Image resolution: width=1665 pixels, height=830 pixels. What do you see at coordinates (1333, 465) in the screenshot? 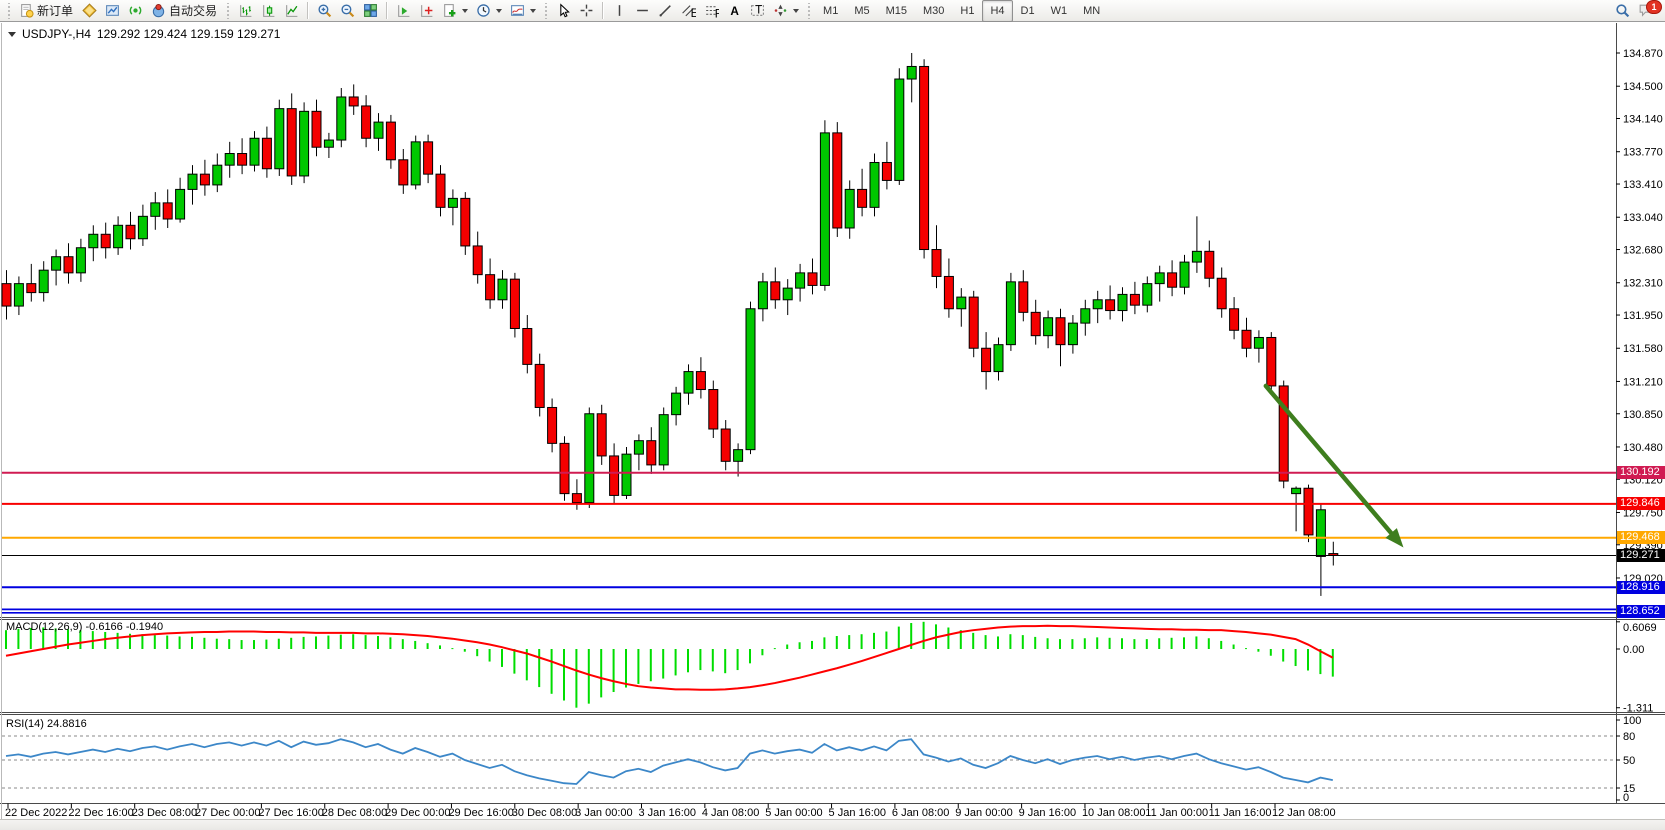
I see `trend-arrow-annotation` at bounding box center [1333, 465].